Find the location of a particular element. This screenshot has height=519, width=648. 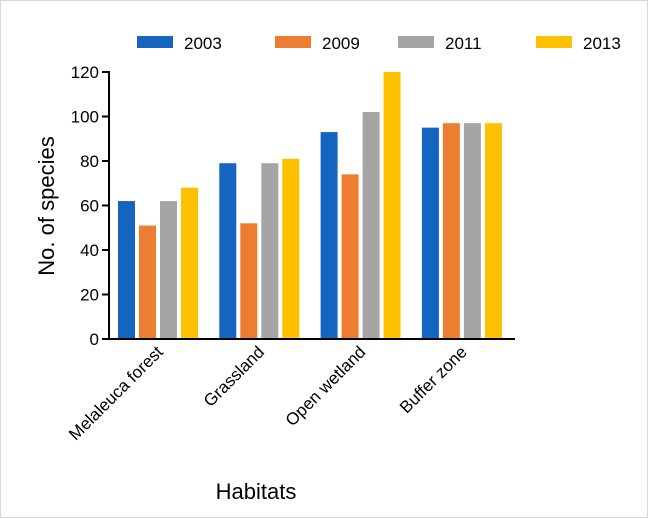

y-tick-label: 60 is located at coordinates (89, 206).